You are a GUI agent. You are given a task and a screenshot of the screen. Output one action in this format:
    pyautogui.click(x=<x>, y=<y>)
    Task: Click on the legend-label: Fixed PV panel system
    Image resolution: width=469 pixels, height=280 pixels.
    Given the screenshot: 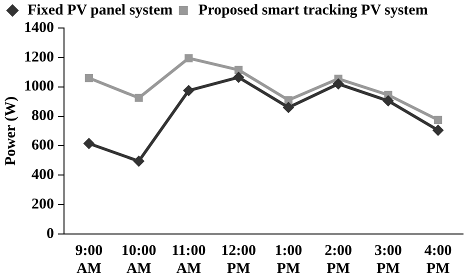 What is the action you would take?
    pyautogui.click(x=101, y=10)
    